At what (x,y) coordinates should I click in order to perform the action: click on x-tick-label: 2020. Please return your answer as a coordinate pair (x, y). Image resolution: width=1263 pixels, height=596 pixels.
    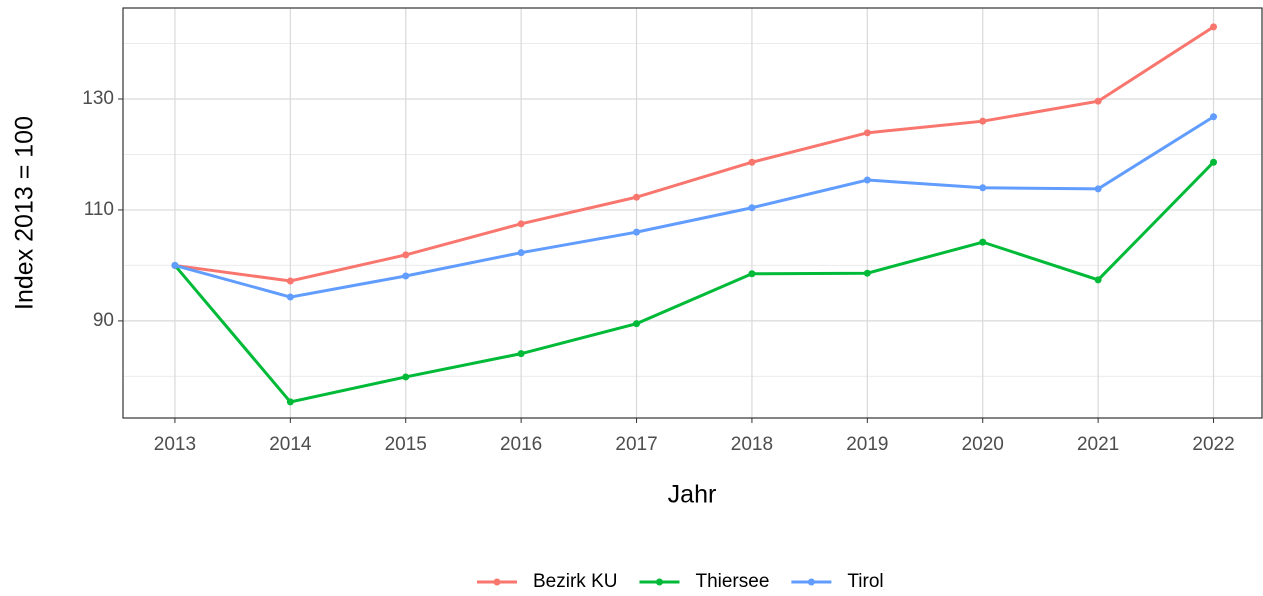
    Looking at the image, I should click on (983, 444).